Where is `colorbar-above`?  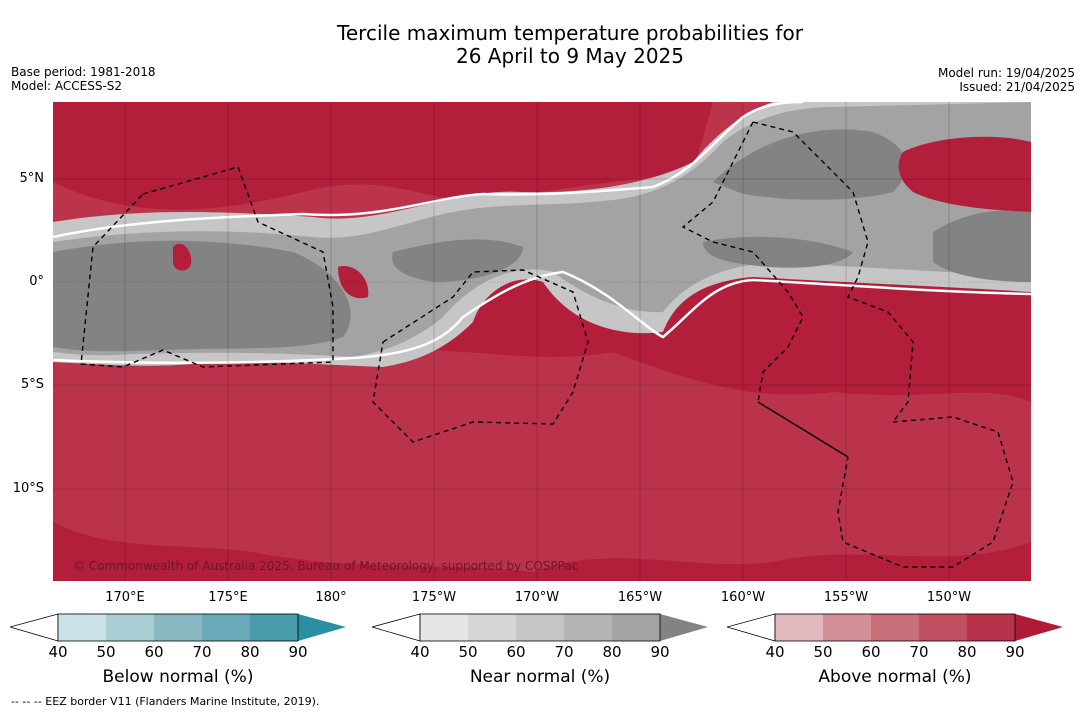
colorbar-above is located at coordinates (895, 627).